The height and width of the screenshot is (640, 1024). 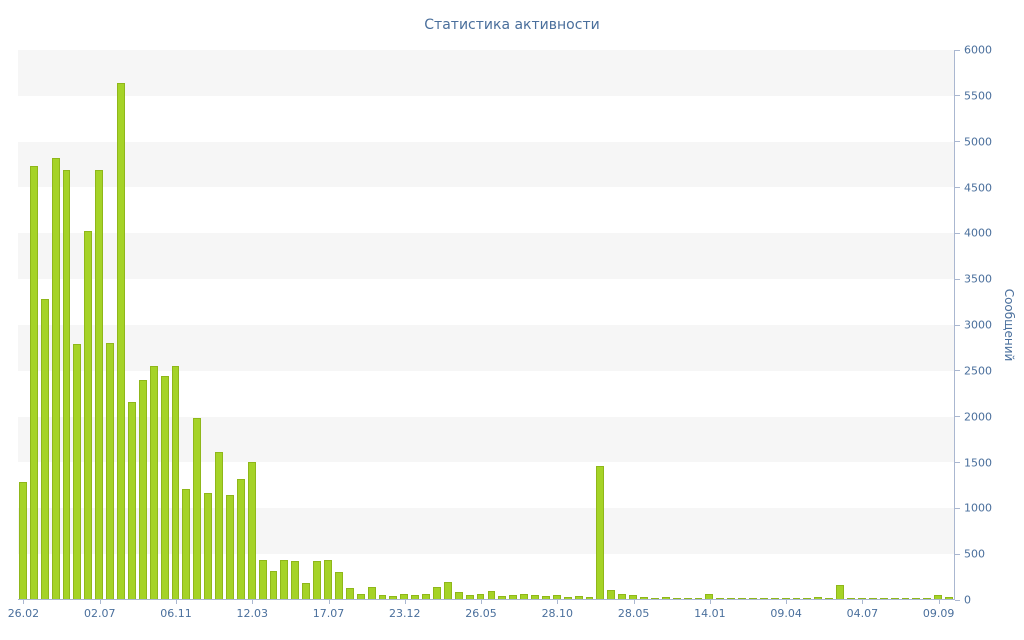 What do you see at coordinates (557, 613) in the screenshot?
I see `x-tick-label: 28.10` at bounding box center [557, 613].